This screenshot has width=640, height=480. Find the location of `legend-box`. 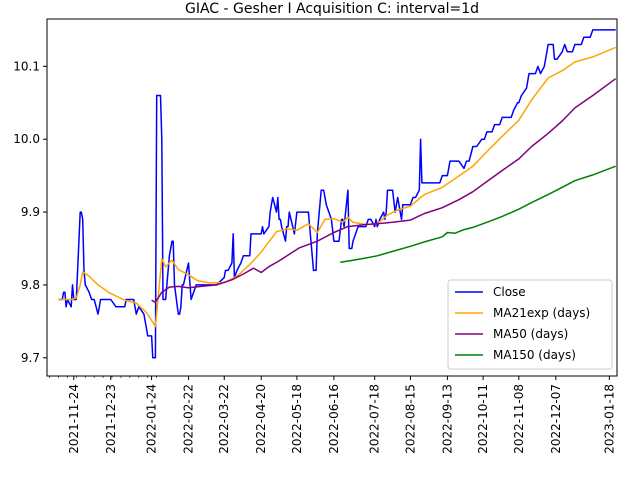

legend-box is located at coordinates (530, 324).